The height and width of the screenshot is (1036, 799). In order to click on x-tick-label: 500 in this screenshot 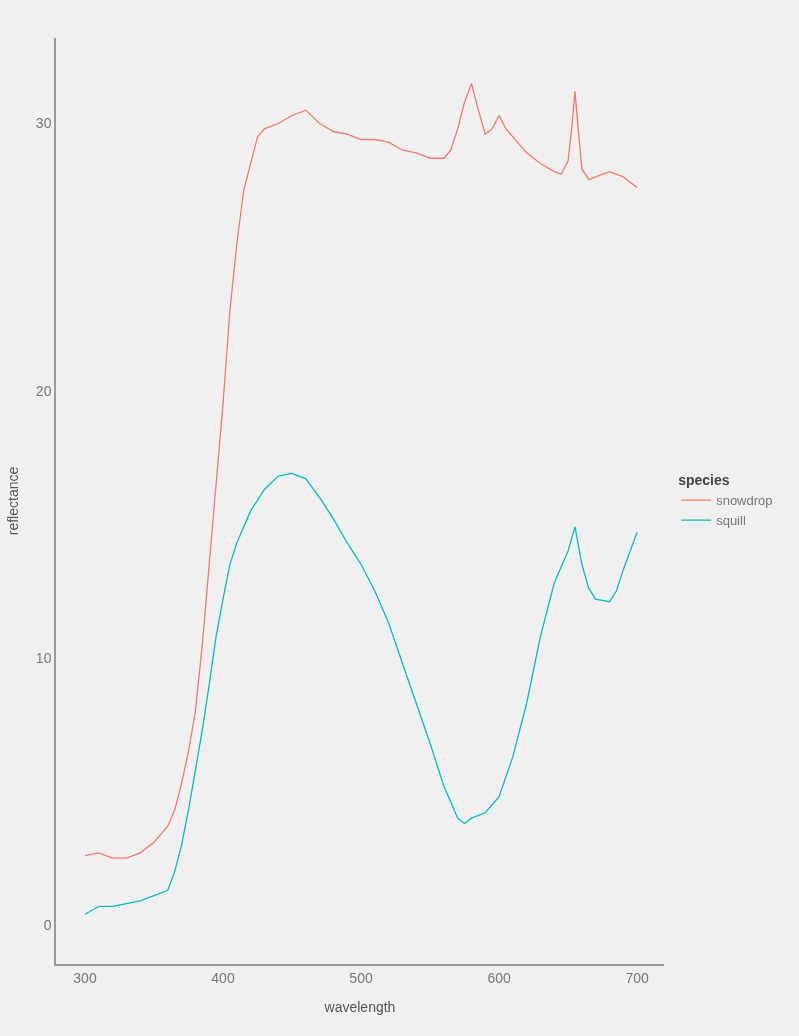, I will do `click(361, 977)`.